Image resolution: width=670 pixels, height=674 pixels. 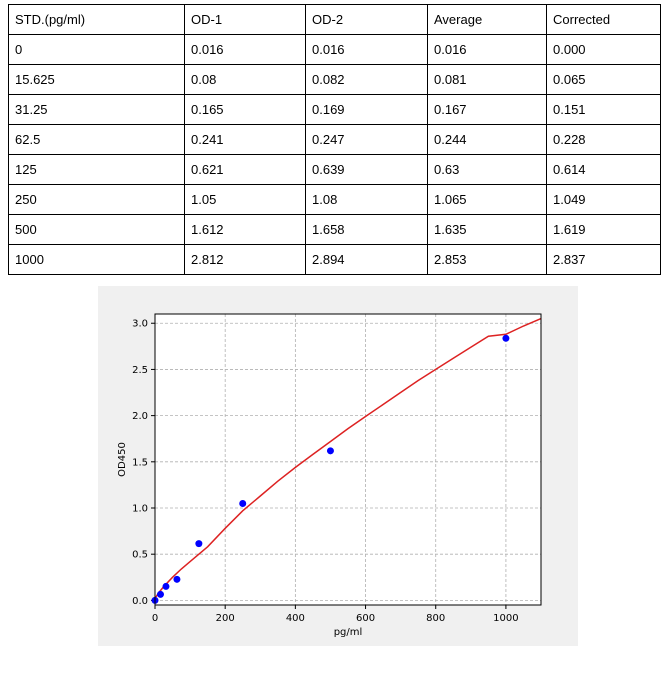 I want to click on table-cell: 1.658, so click(x=366, y=229).